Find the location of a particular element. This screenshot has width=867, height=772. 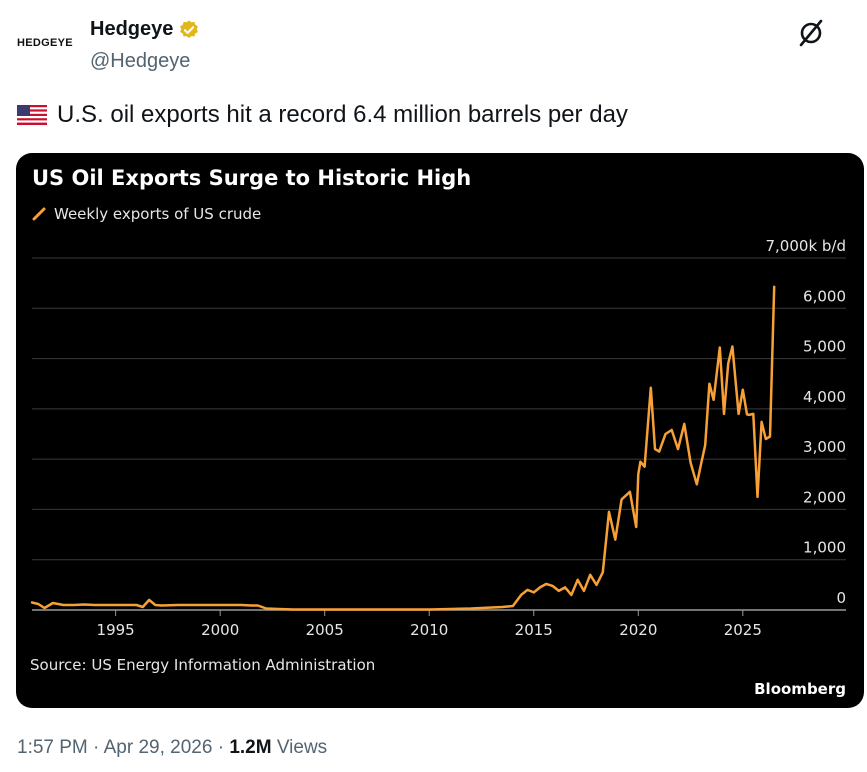

avatar: HEDGEYE is located at coordinates (45, 43).